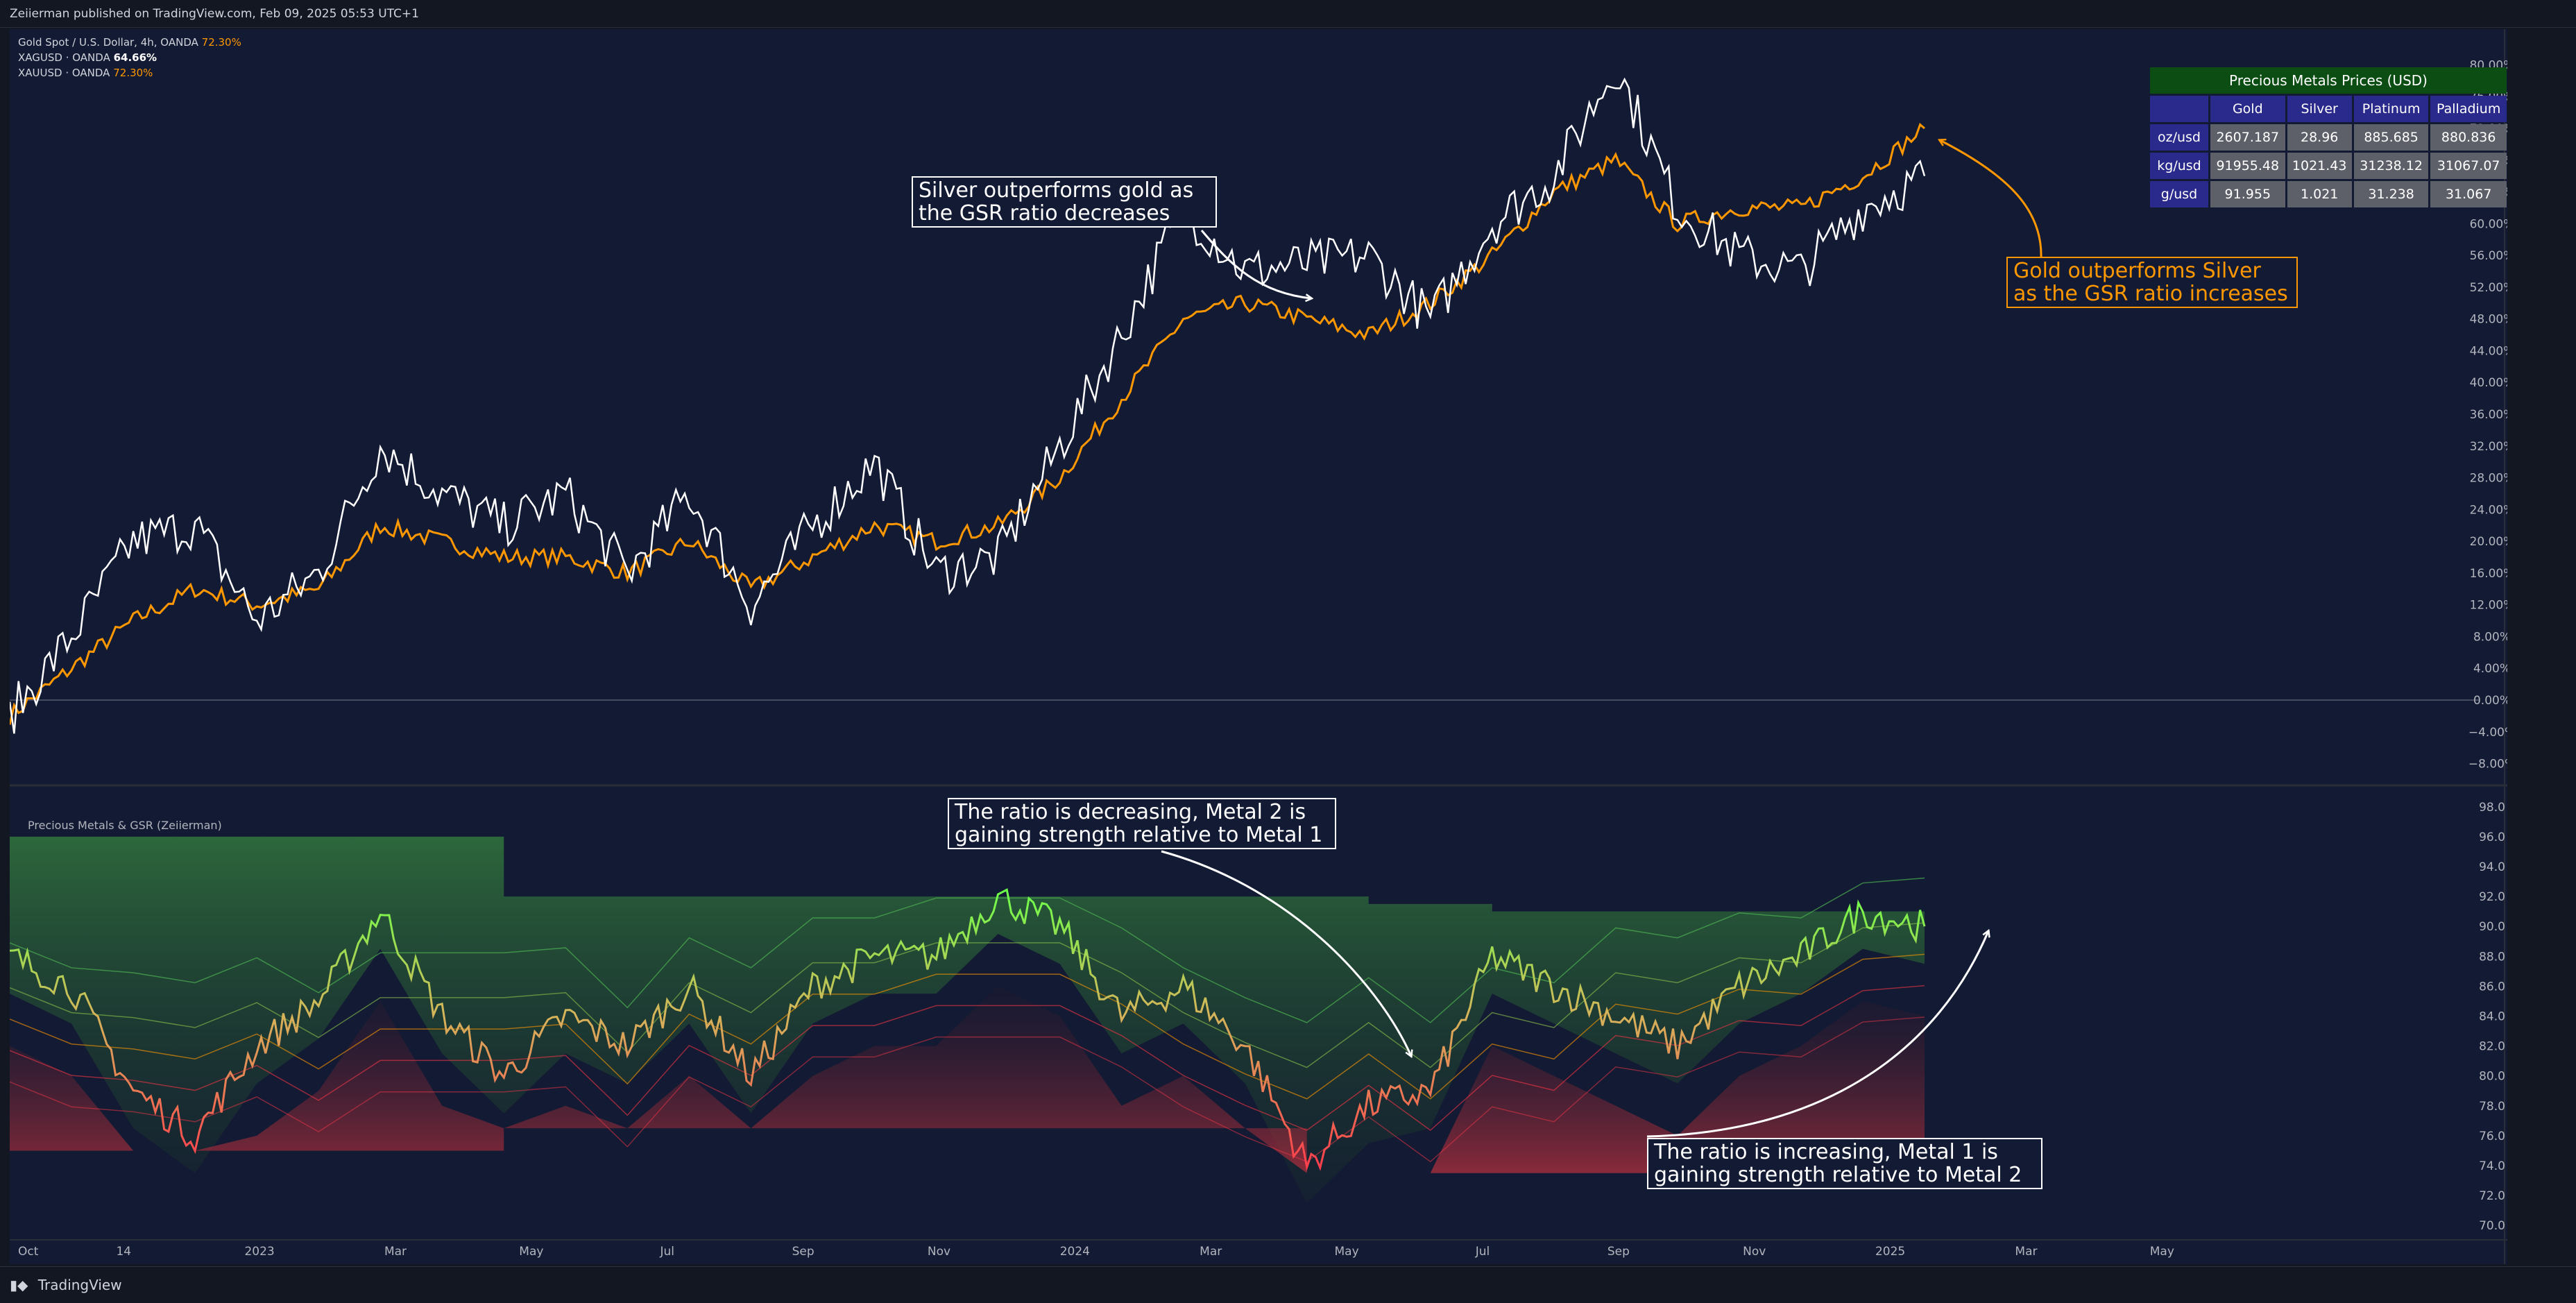 This screenshot has width=2576, height=1303. What do you see at coordinates (2468, 194) in the screenshot?
I see `table-cell: 31.067` at bounding box center [2468, 194].